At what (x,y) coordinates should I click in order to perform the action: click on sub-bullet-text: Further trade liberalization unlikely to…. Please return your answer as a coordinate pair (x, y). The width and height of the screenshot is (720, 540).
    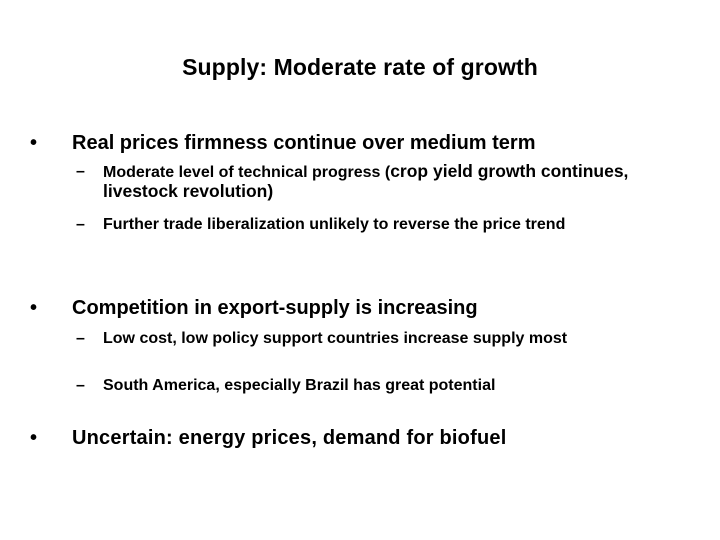
    Looking at the image, I should click on (334, 224).